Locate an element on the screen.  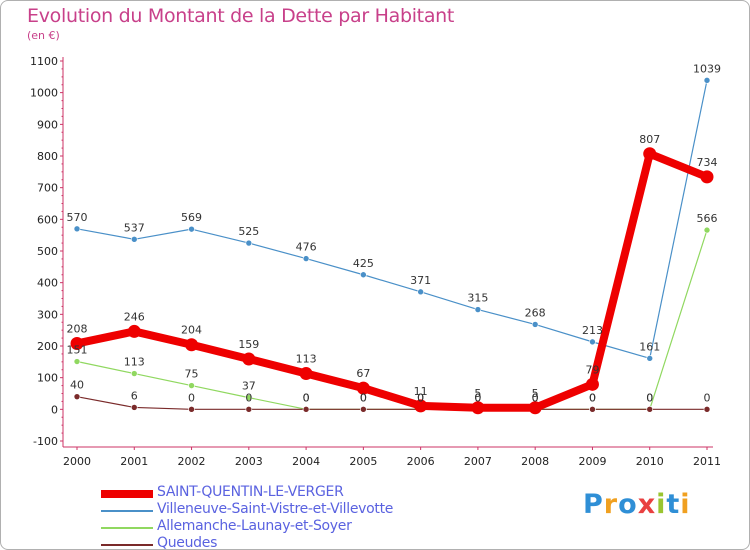
logo-letter: t is located at coordinates (673, 504).